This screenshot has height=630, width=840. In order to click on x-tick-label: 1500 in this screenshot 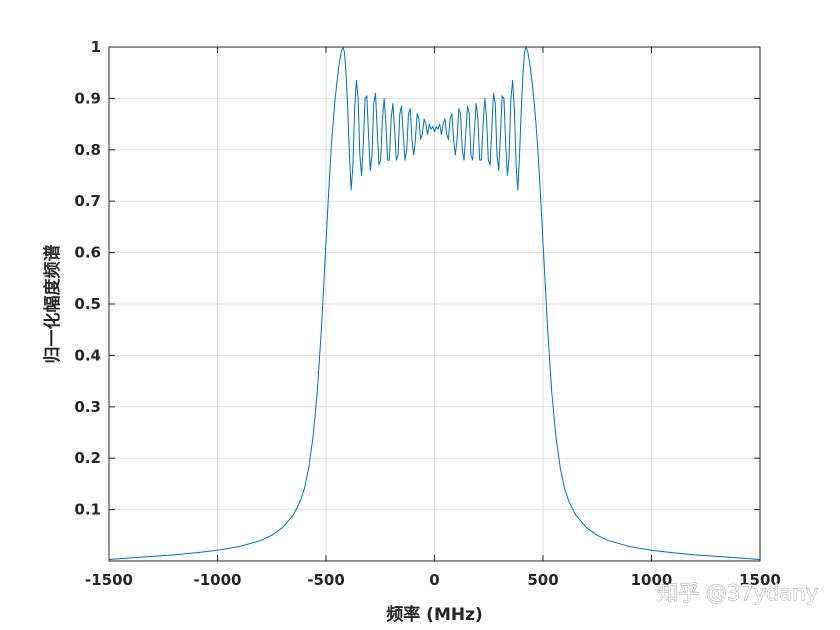, I will do `click(760, 580)`.